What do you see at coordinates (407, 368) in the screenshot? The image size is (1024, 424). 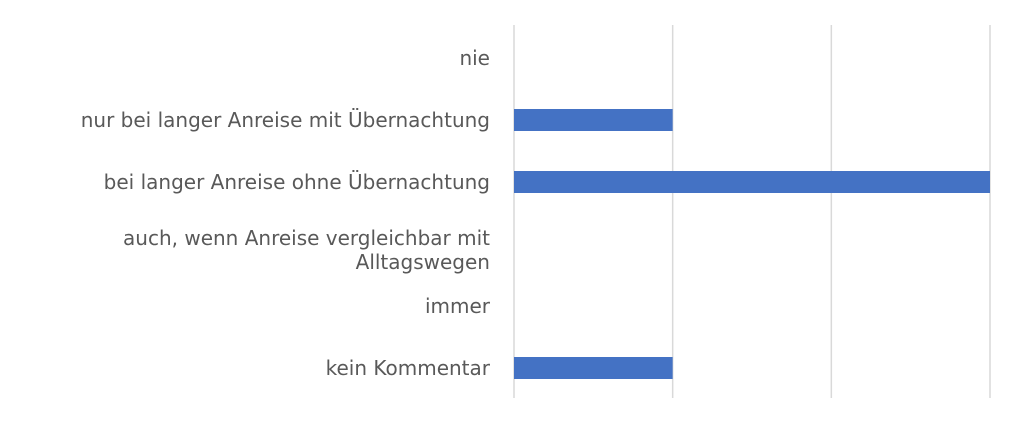 I see `category-label-line: kein Kommentar` at bounding box center [407, 368].